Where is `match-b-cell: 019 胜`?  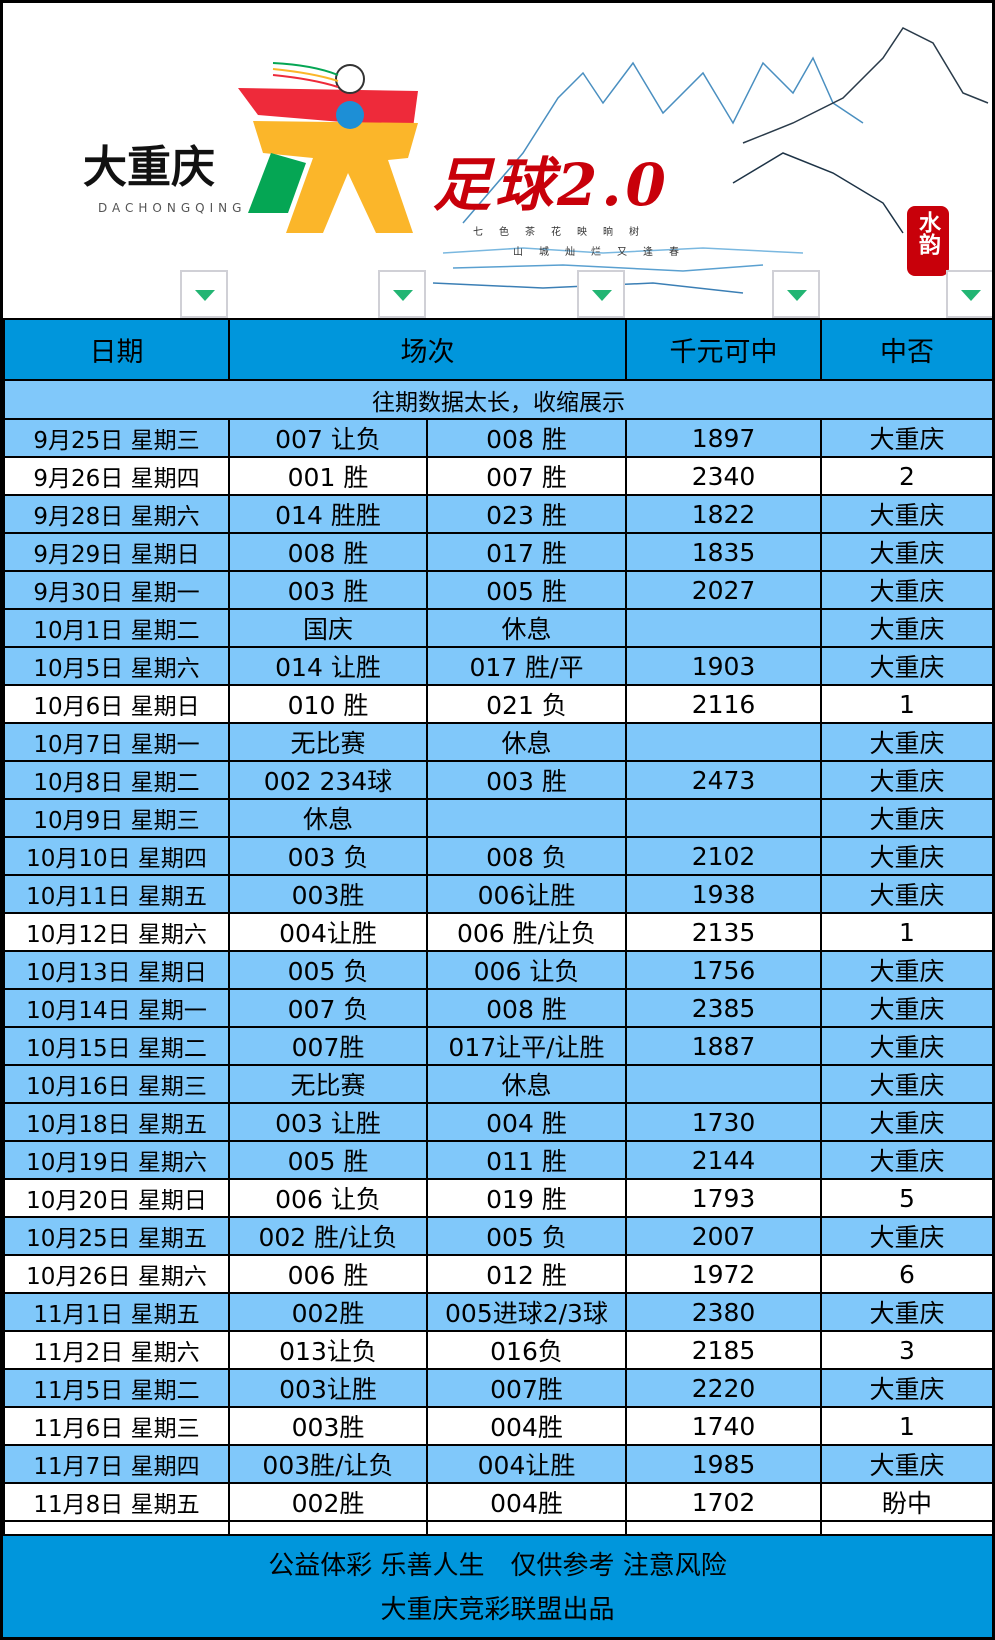
match-b-cell: 019 胜 is located at coordinates (526, 1198).